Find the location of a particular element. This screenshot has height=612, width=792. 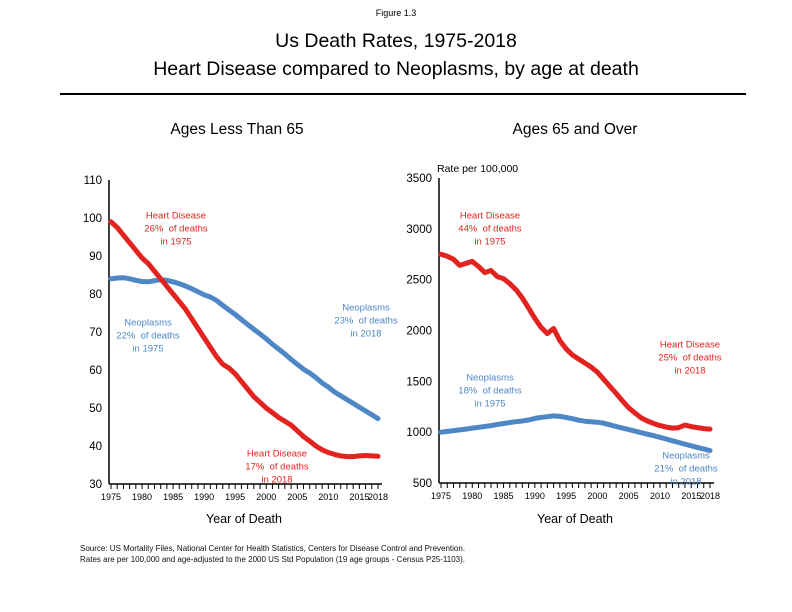

y-tick-label: 110 is located at coordinates (93, 181).